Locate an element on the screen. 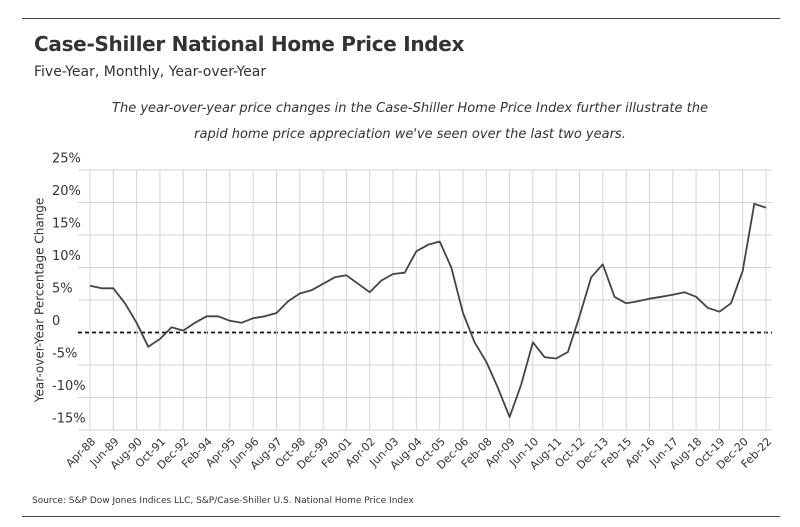  top-rule is located at coordinates (401, 18).